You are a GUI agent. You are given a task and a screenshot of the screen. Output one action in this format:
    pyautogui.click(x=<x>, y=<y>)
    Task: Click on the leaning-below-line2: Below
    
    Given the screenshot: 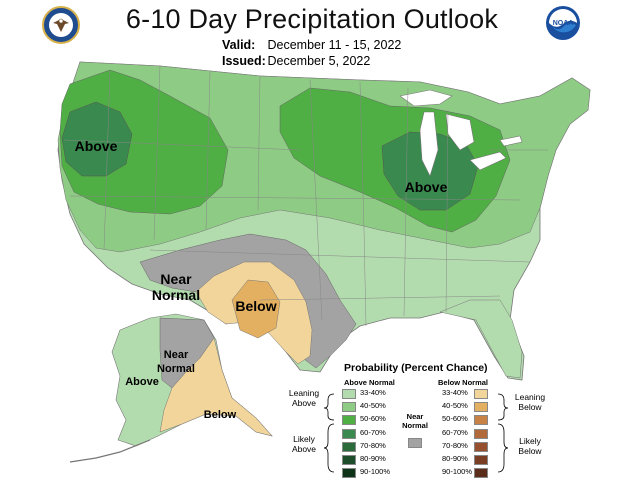 What is the action you would take?
    pyautogui.click(x=530, y=407)
    